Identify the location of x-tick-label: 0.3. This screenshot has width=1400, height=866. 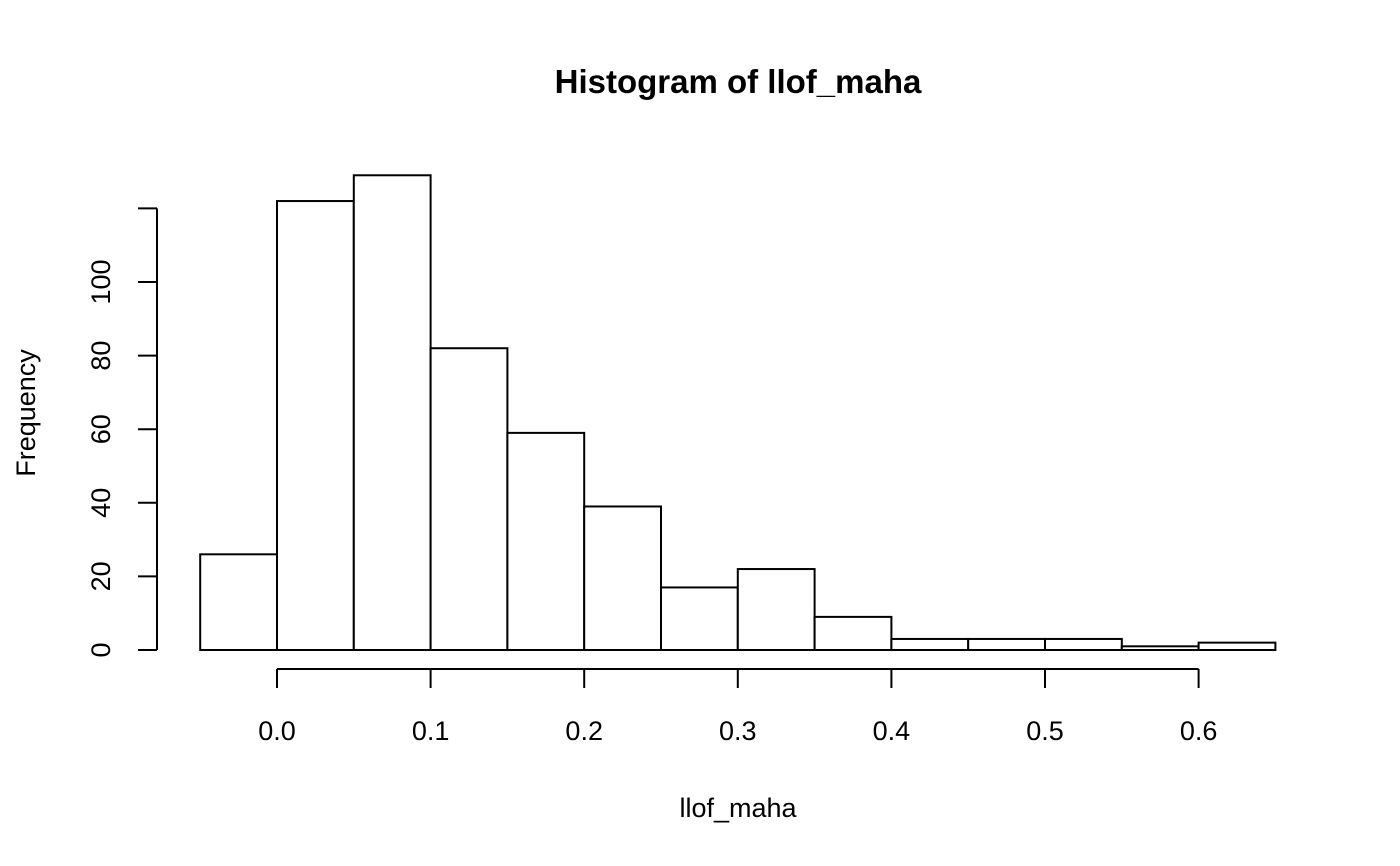
(738, 731).